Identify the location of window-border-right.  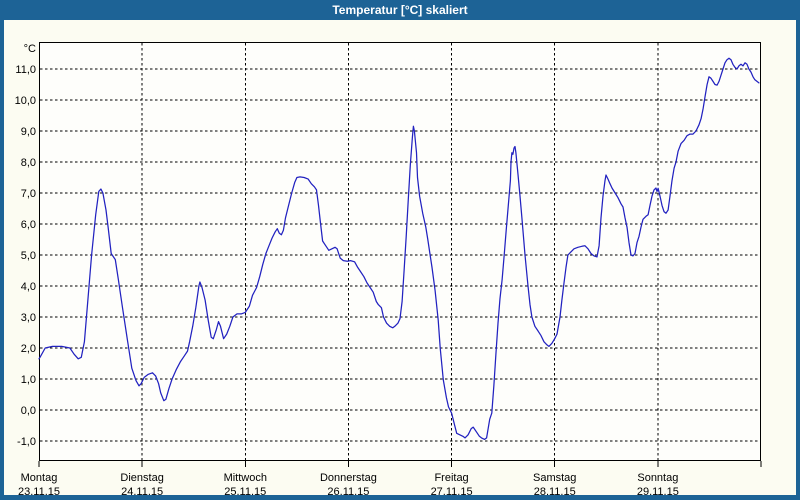
(798, 260).